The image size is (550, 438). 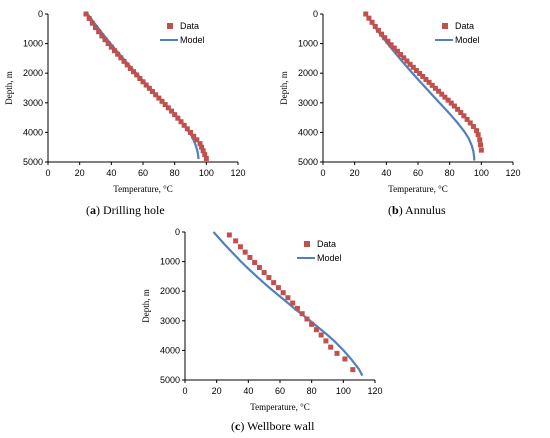 I want to click on legend-data-marker, so click(x=170, y=26).